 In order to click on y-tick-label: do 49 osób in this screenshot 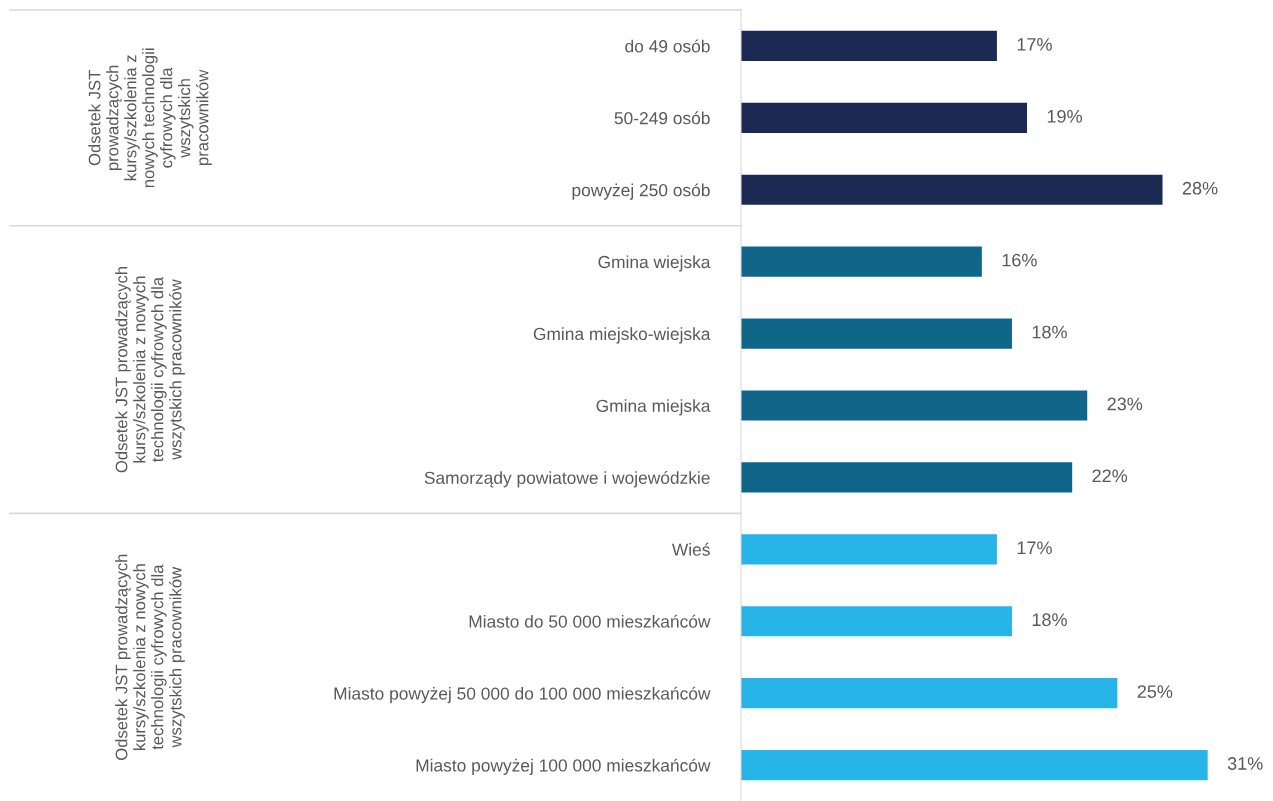, I will do `click(667, 46)`.